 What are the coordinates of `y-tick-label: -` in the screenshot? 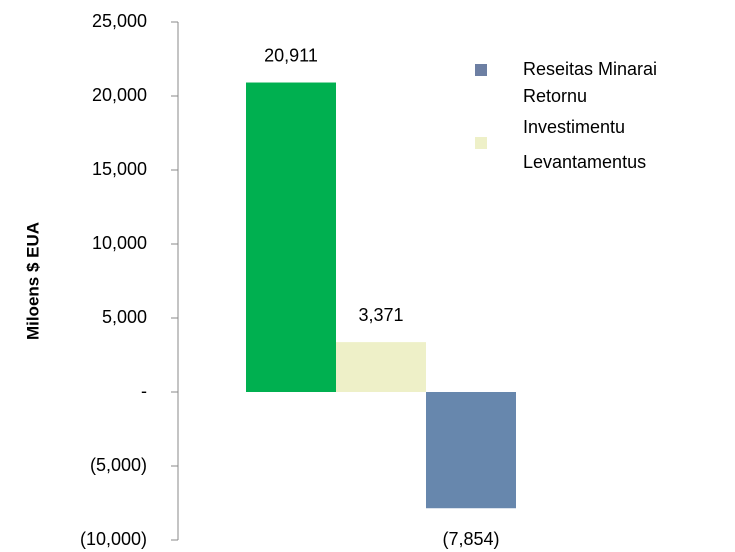 It's located at (144, 391).